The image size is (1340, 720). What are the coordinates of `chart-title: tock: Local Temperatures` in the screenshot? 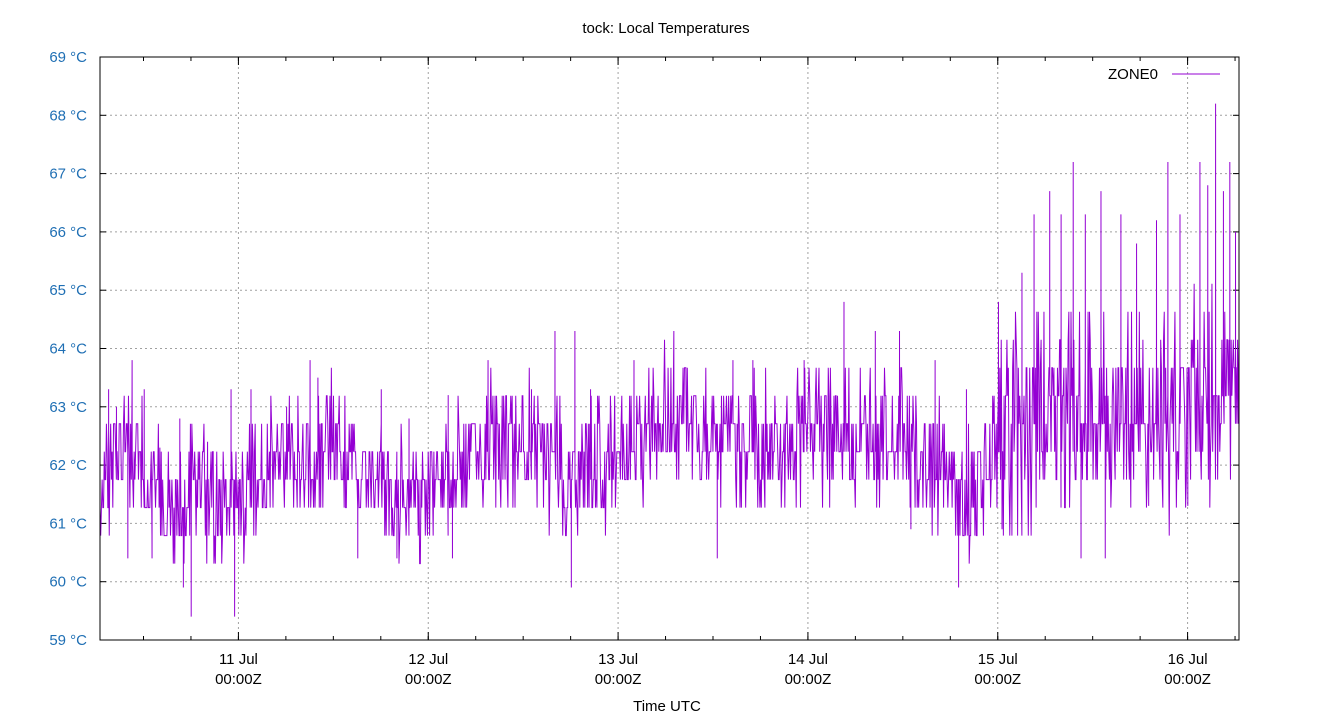 It's located at (665, 28).